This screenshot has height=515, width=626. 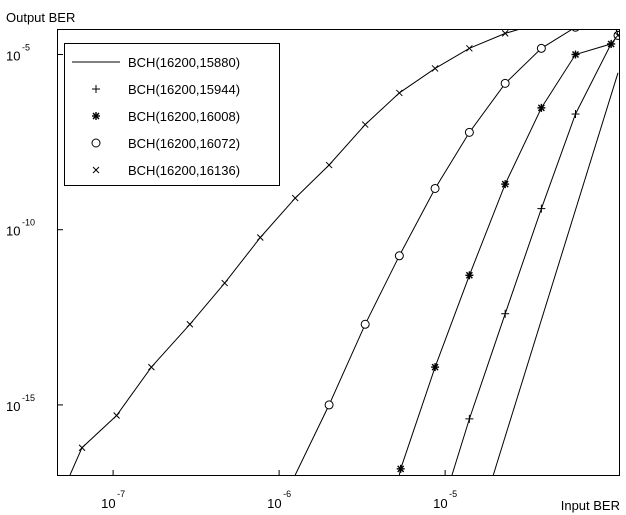 What do you see at coordinates (184, 62) in the screenshot?
I see `legend-label: BCH(16200,15880)` at bounding box center [184, 62].